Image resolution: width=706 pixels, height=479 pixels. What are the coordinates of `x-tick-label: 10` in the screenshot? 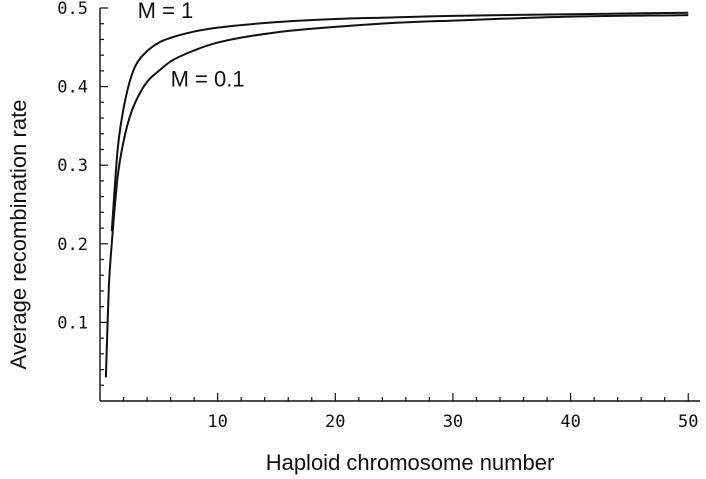 It's located at (217, 422).